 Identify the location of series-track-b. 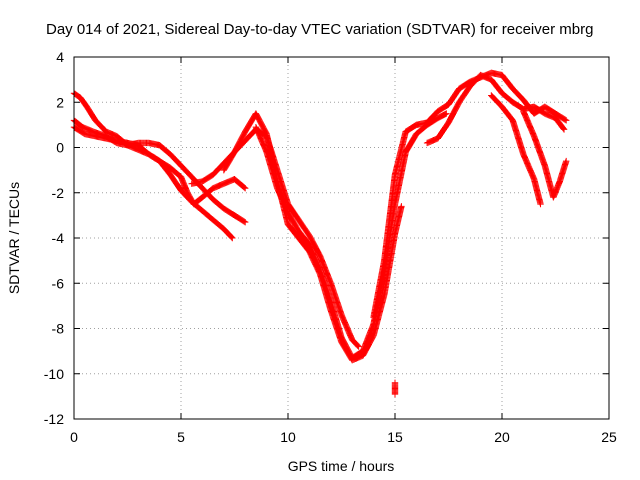
(159, 171).